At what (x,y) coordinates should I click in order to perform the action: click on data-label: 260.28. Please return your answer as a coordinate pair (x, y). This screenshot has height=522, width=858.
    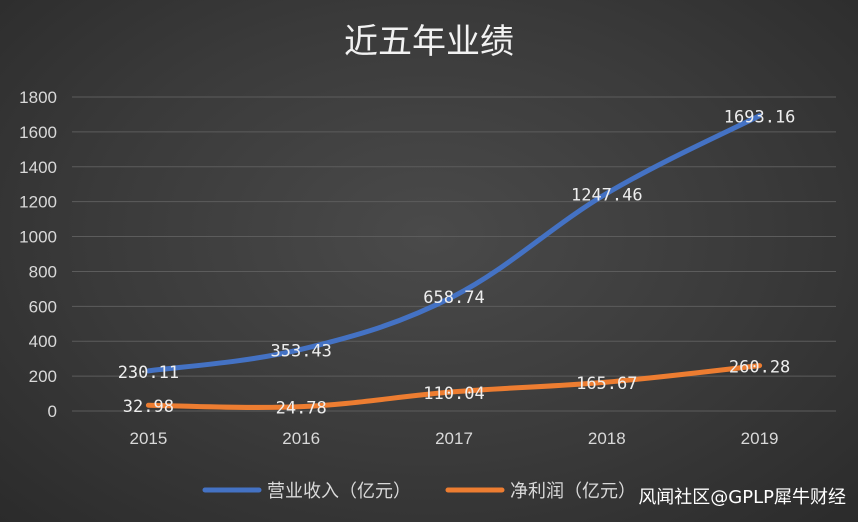
    Looking at the image, I should click on (759, 368).